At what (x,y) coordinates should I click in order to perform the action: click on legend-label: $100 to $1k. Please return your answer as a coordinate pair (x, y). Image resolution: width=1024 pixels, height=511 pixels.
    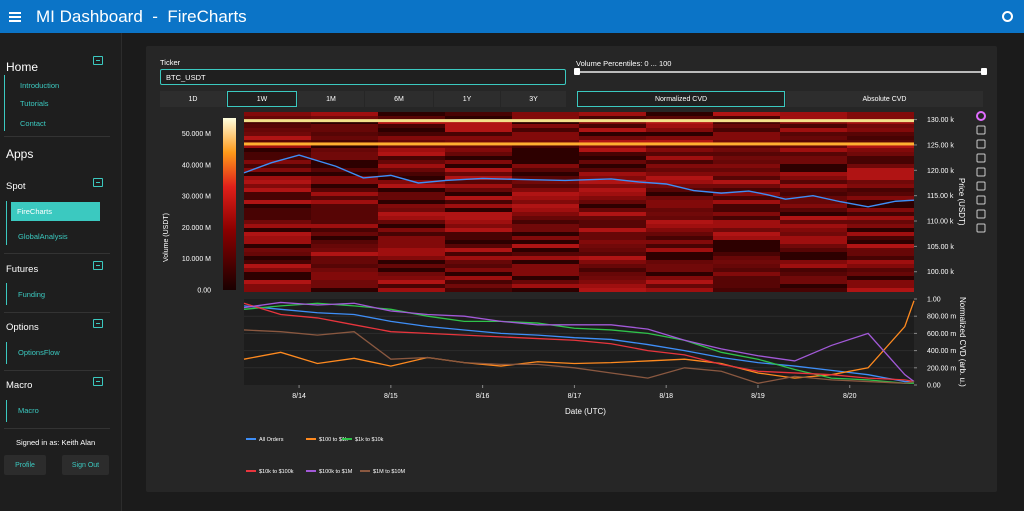
    Looking at the image, I should click on (333, 440).